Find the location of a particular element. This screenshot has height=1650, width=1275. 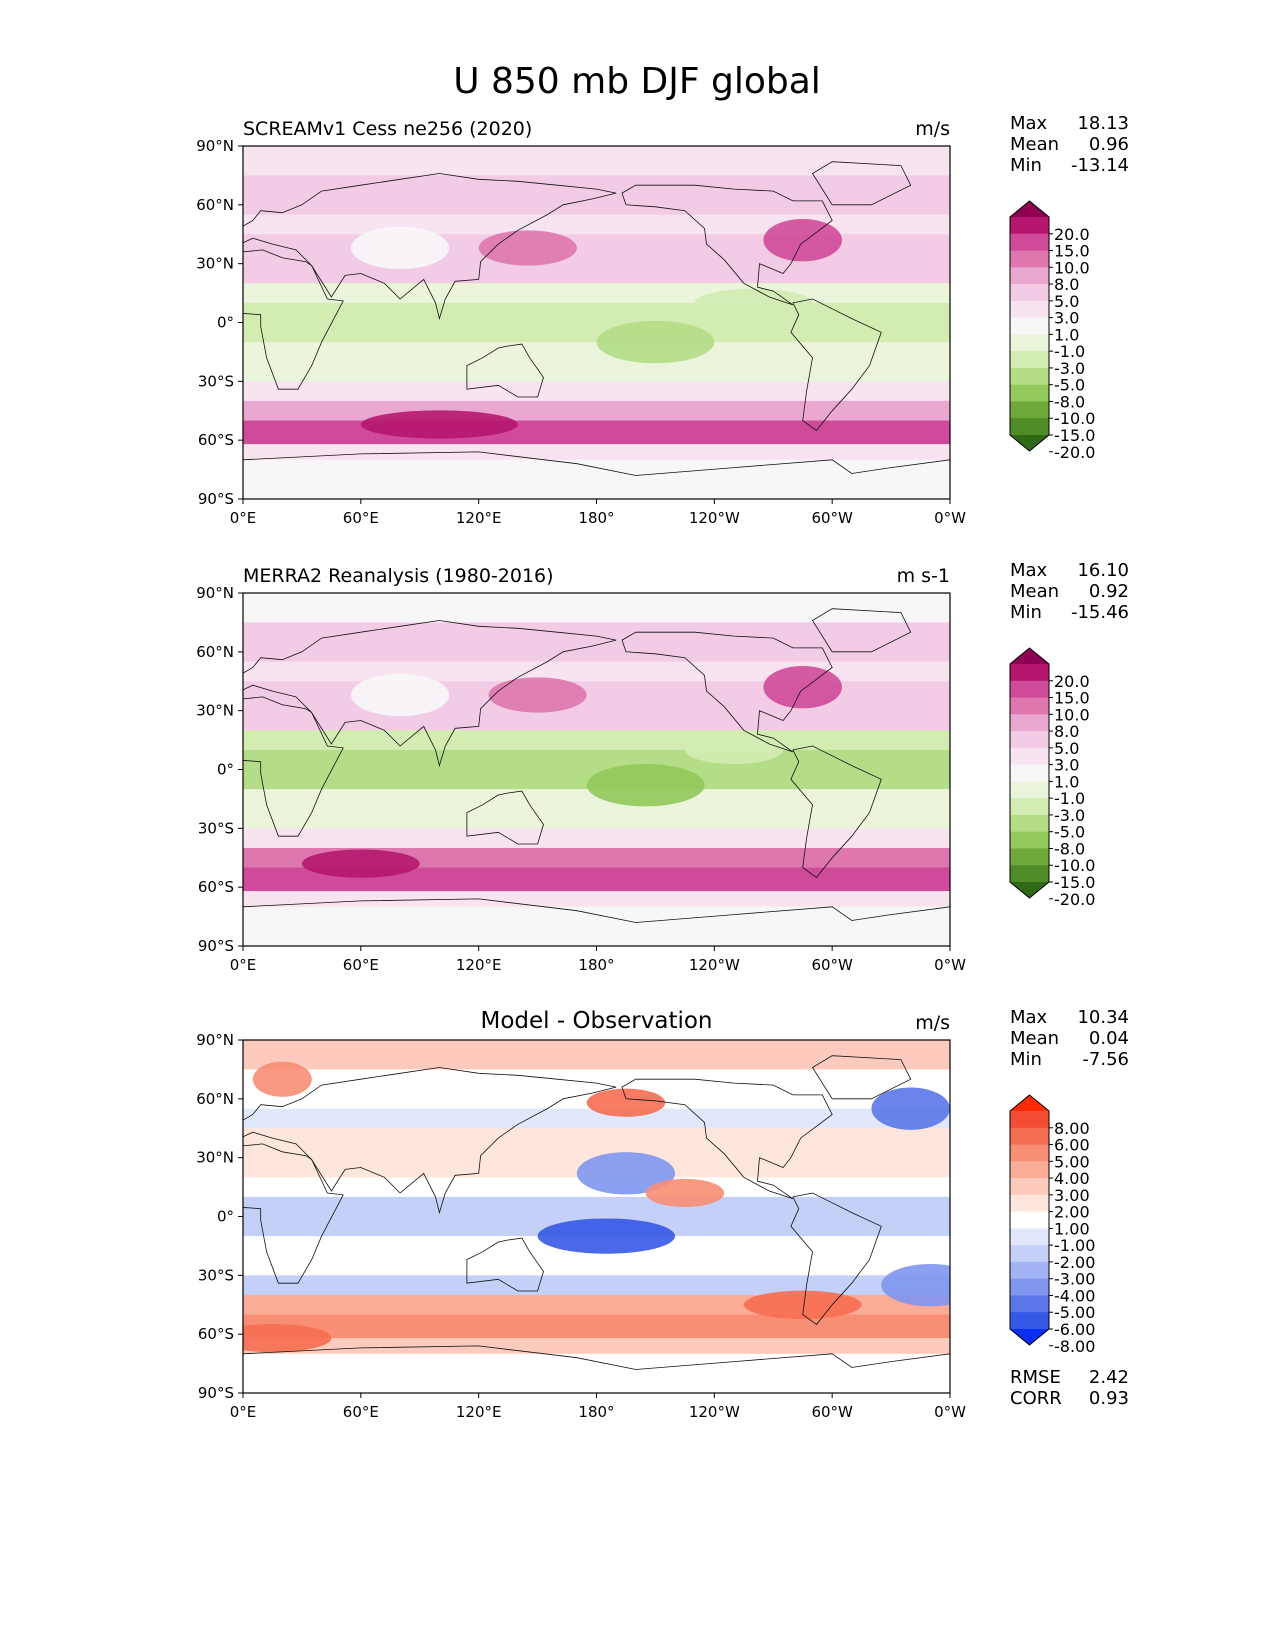

panel-units: m/s is located at coordinates (932, 129).